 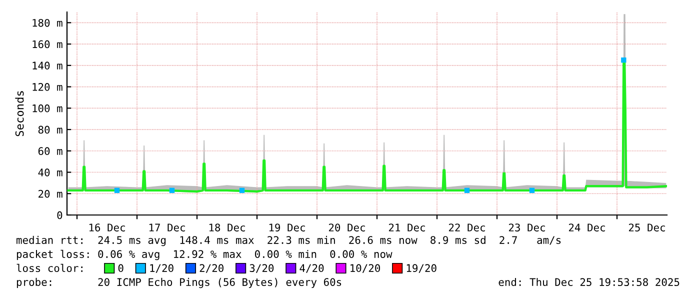 I want to click on y-tick-label: 40 m, so click(x=50, y=172).